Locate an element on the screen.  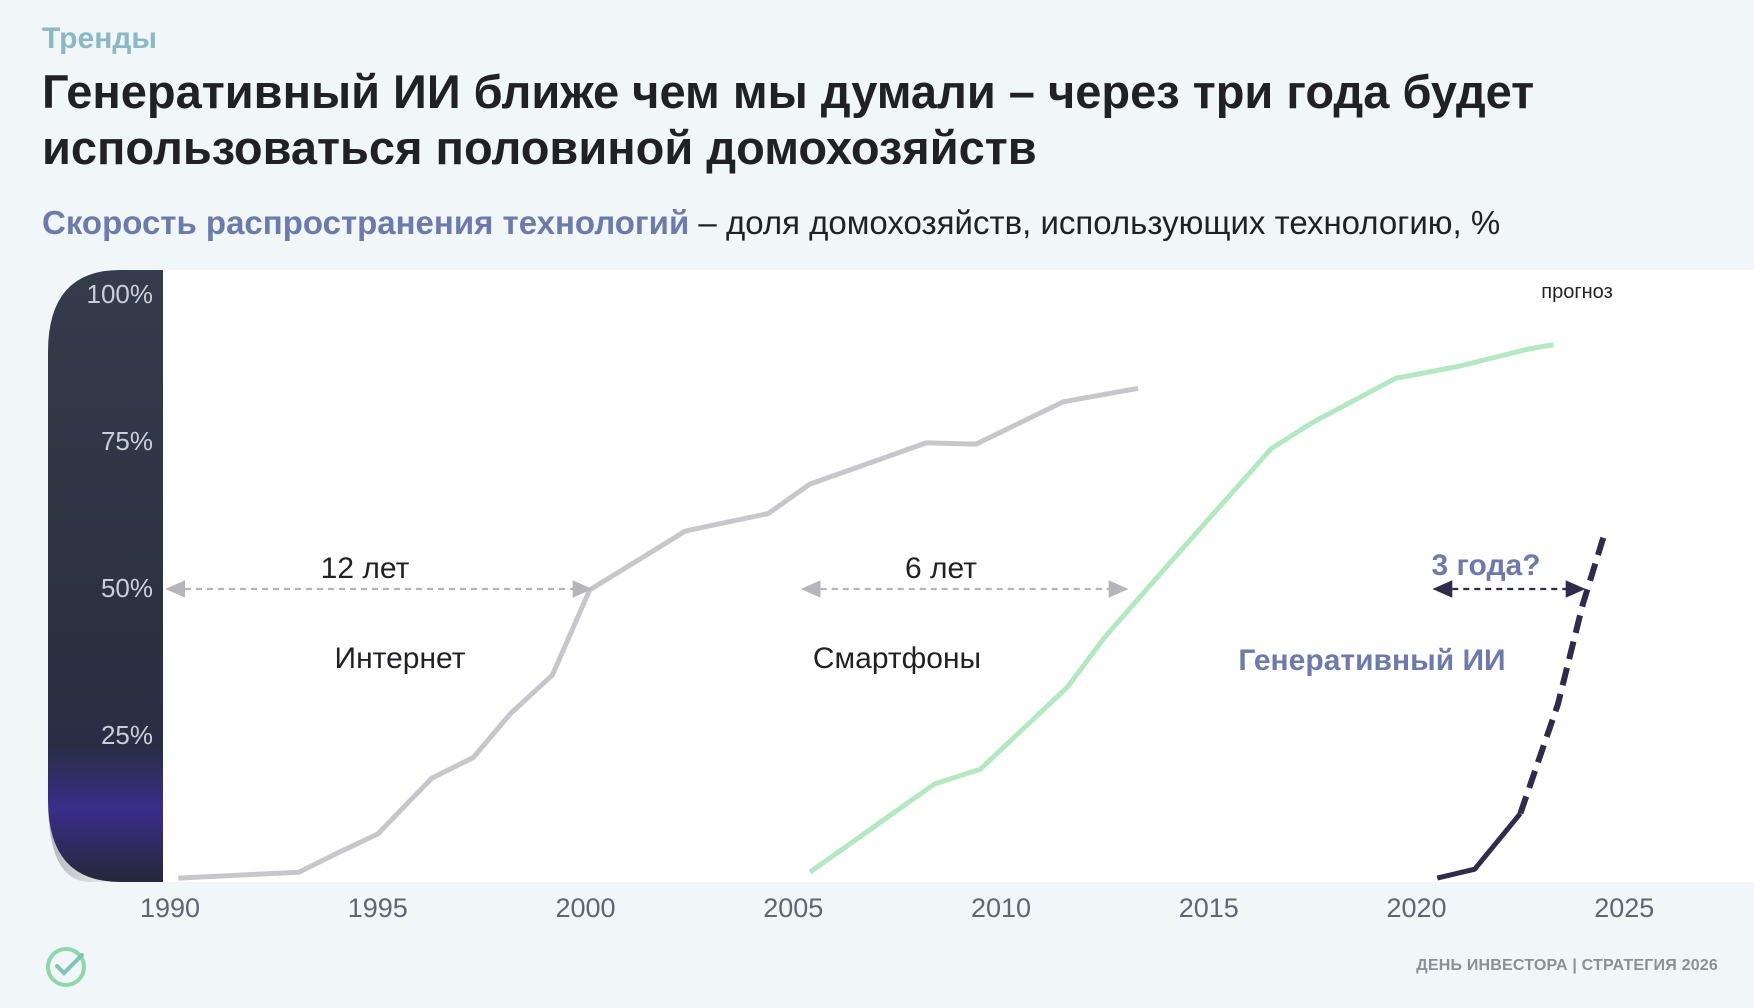
x-tick-label: 2015 is located at coordinates (1209, 908).